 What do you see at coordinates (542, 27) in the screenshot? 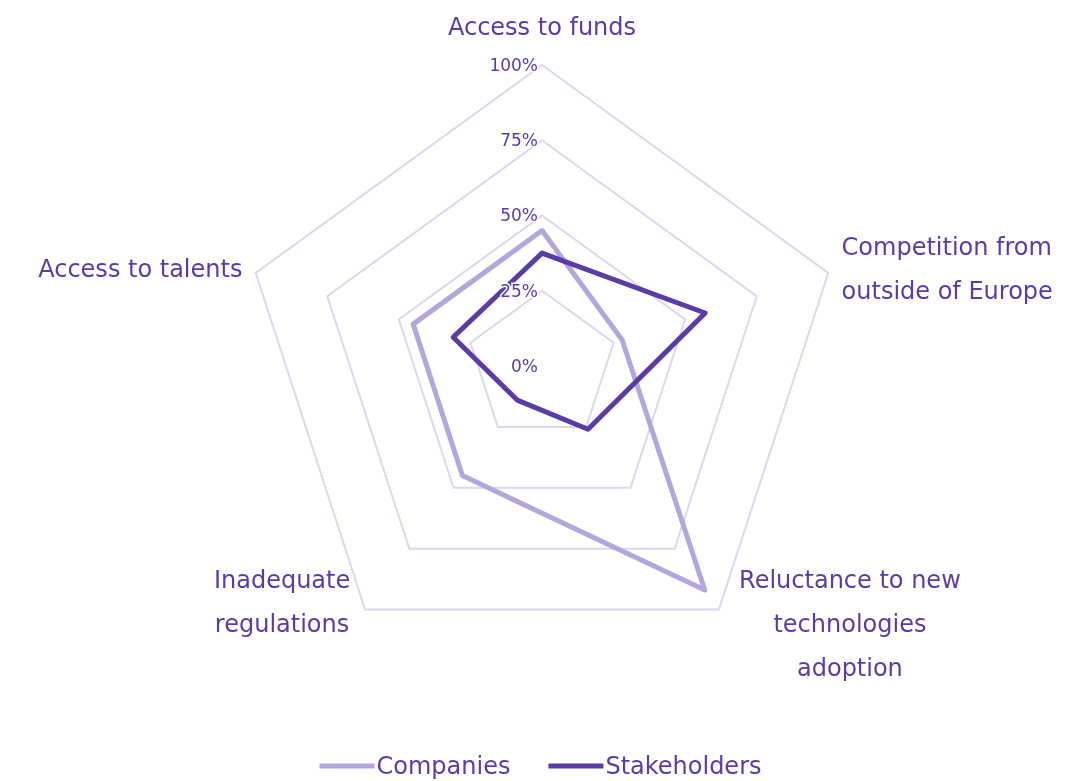
I see `spoke-label: Access to funds` at bounding box center [542, 27].